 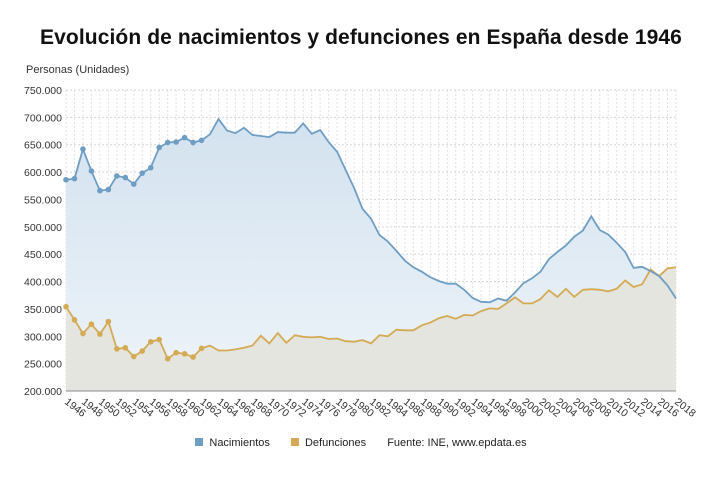 I want to click on legend-item-defunciones: Defunciones, so click(x=328, y=443).